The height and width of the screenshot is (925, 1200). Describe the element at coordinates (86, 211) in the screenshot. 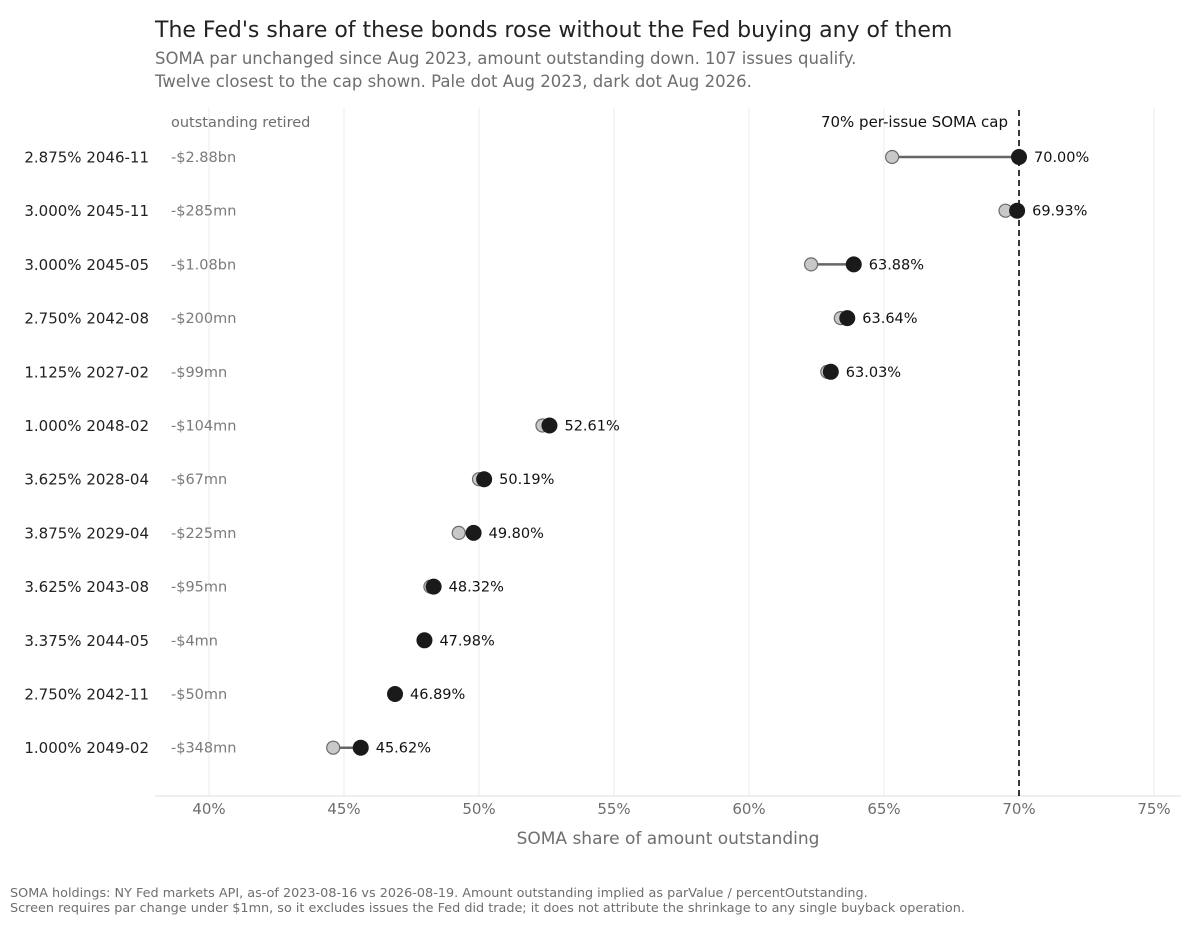

I see `issue-label: 3.000% 2045-11` at that location.